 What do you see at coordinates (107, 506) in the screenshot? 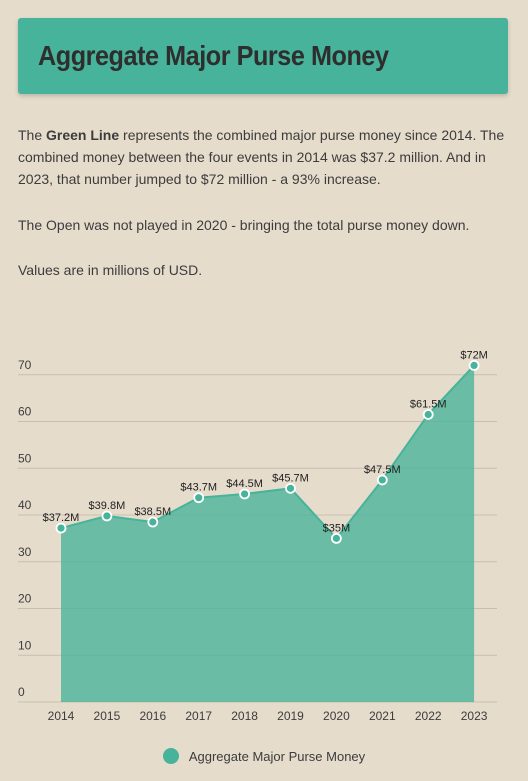
I see `data-label-2015: $39.8M` at bounding box center [107, 506].